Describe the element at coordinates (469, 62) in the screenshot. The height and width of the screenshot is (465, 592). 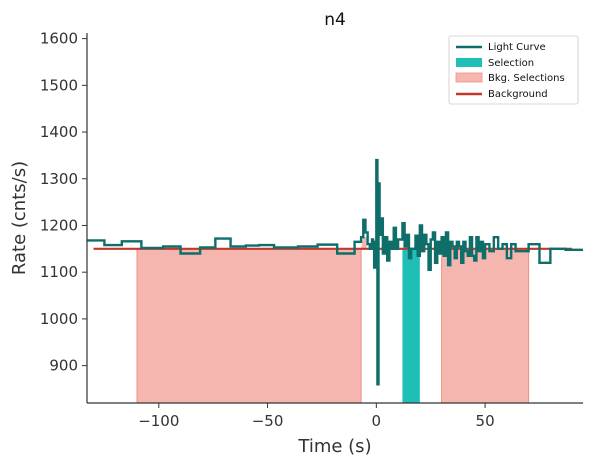
I see `legend-swatch-selection` at that location.